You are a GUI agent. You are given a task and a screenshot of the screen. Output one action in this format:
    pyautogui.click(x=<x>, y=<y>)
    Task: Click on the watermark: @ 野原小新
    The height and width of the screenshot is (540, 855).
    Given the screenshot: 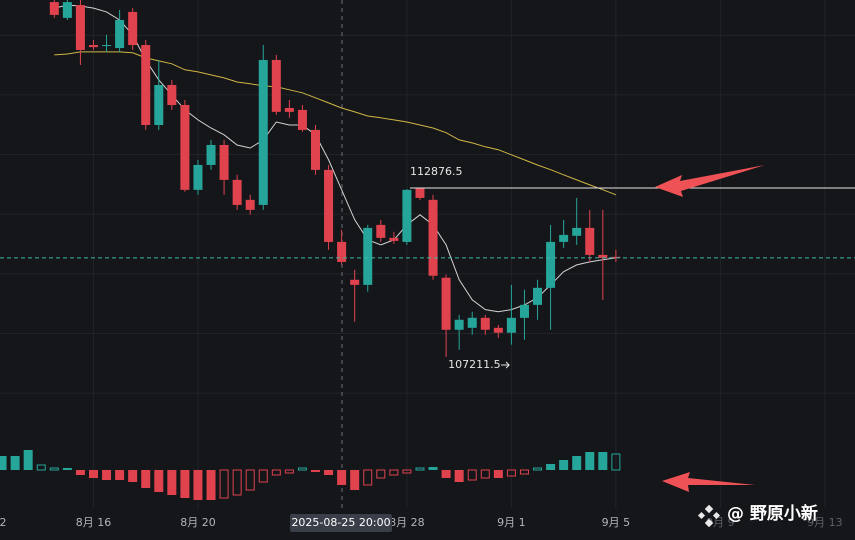 What is the action you would take?
    pyautogui.click(x=772, y=513)
    